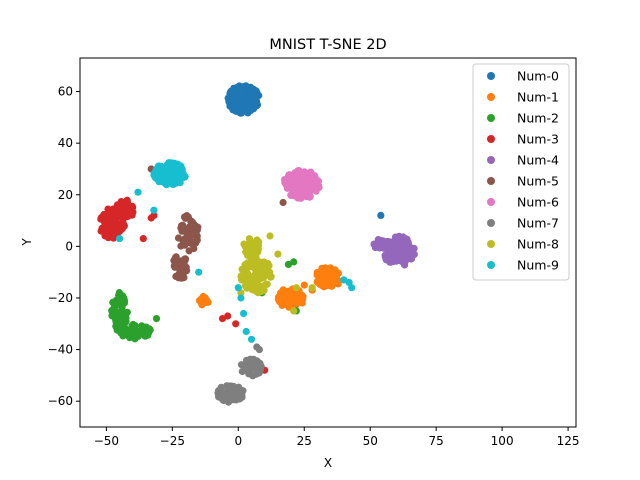 The image size is (640, 480). What do you see at coordinates (538, 139) in the screenshot?
I see `legend-label: Num-3` at bounding box center [538, 139].